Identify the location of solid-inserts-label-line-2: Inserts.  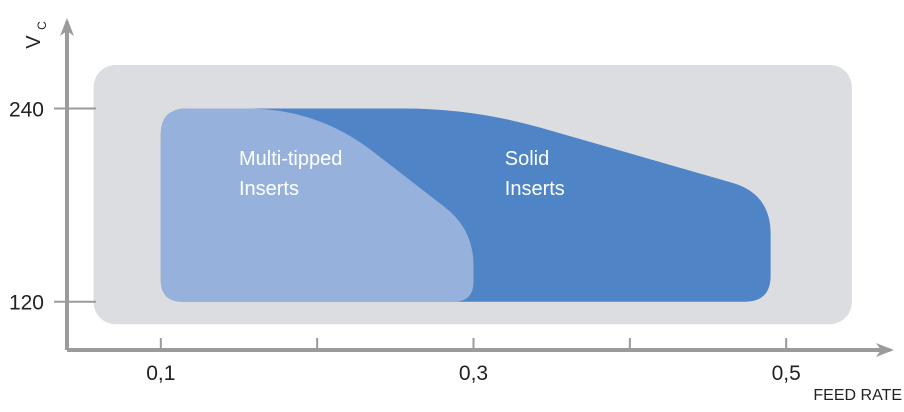
(535, 189).